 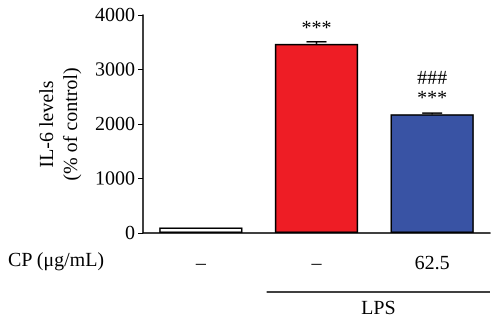 What do you see at coordinates (115, 124) in the screenshot?
I see `y-tick-label: 2000` at bounding box center [115, 124].